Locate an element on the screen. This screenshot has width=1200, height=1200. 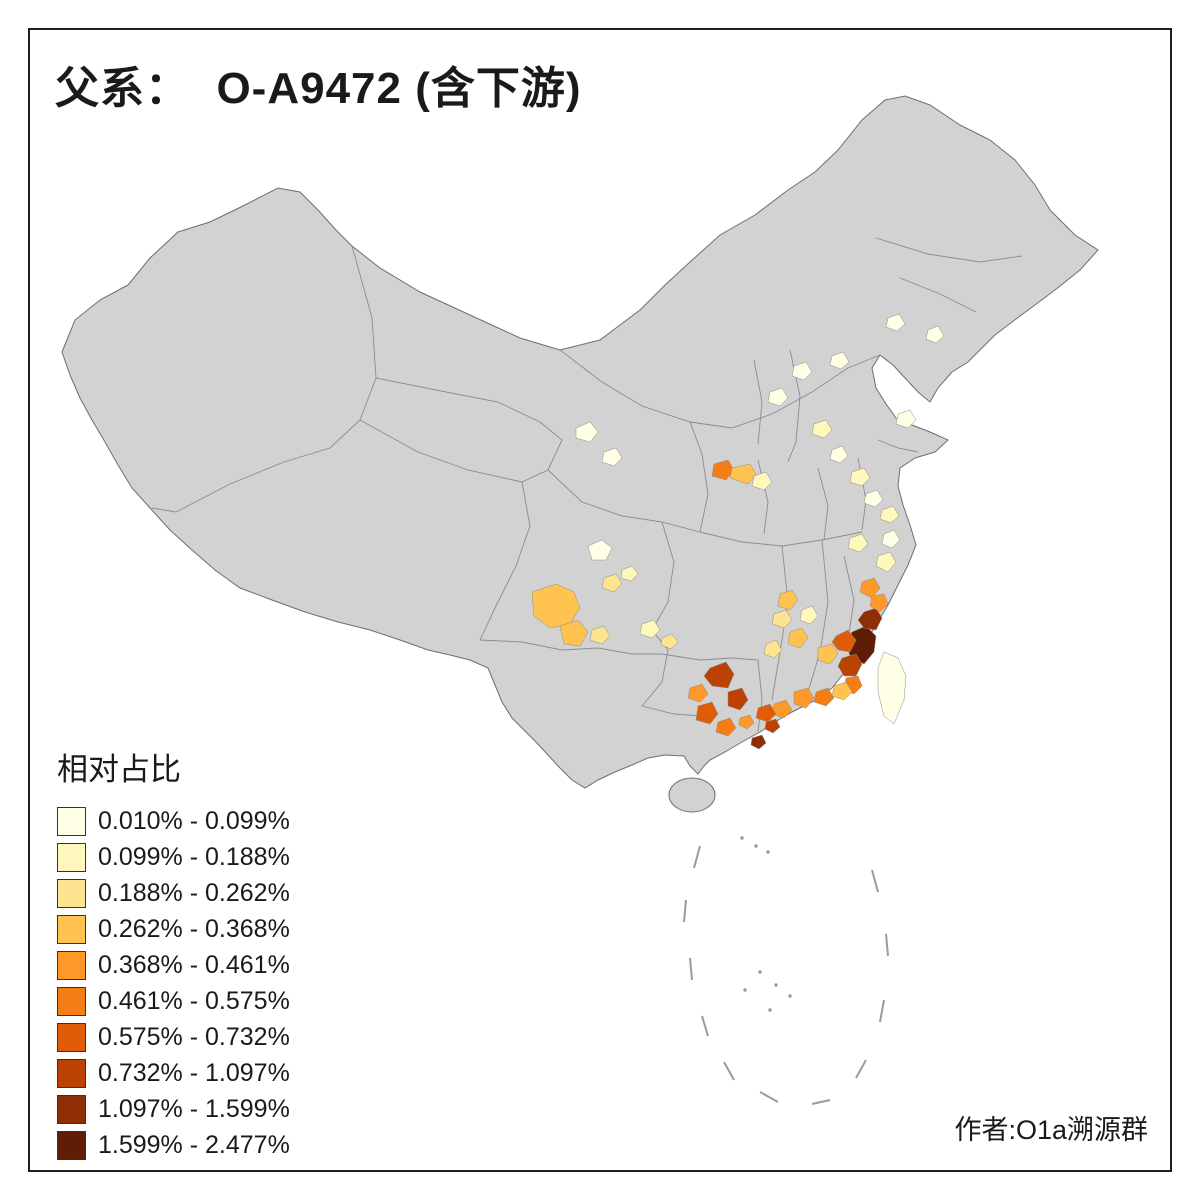
legend-item: 0.262% - 0.368% is located at coordinates (173, 929).